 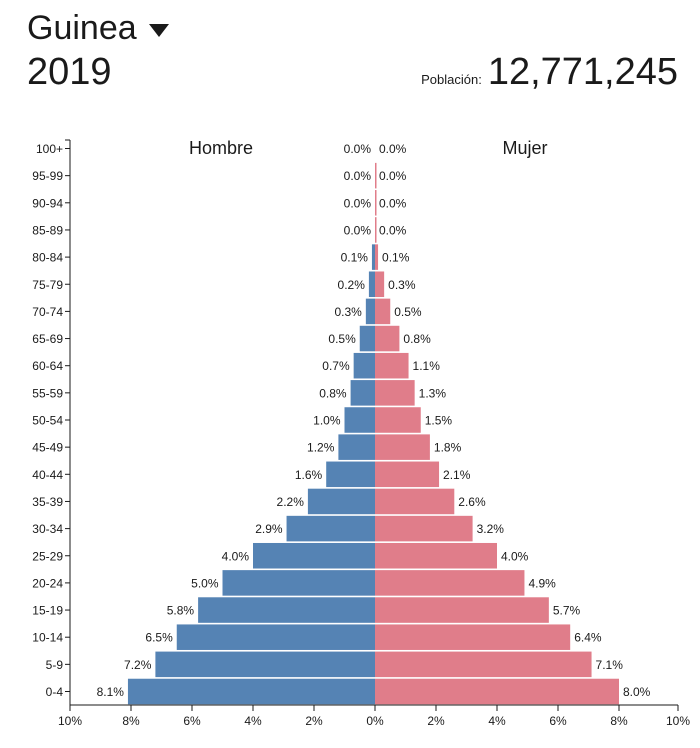 What do you see at coordinates (358, 176) in the screenshot?
I see `label-hombre-95-99: 0.0%` at bounding box center [358, 176].